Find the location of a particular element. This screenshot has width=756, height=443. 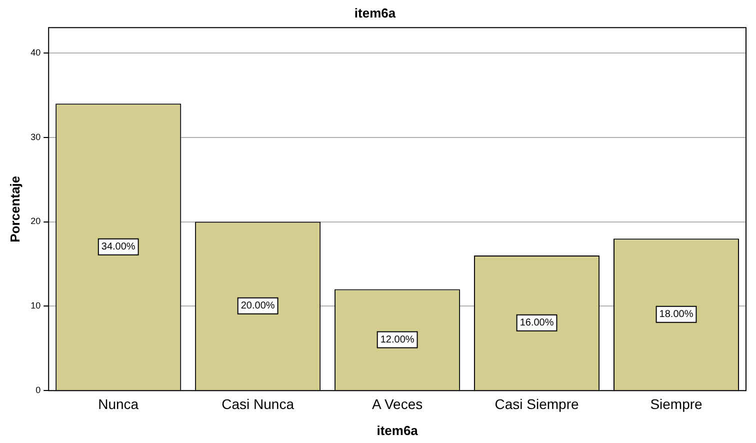

x-tick-label: Casi Nunca is located at coordinates (258, 404).